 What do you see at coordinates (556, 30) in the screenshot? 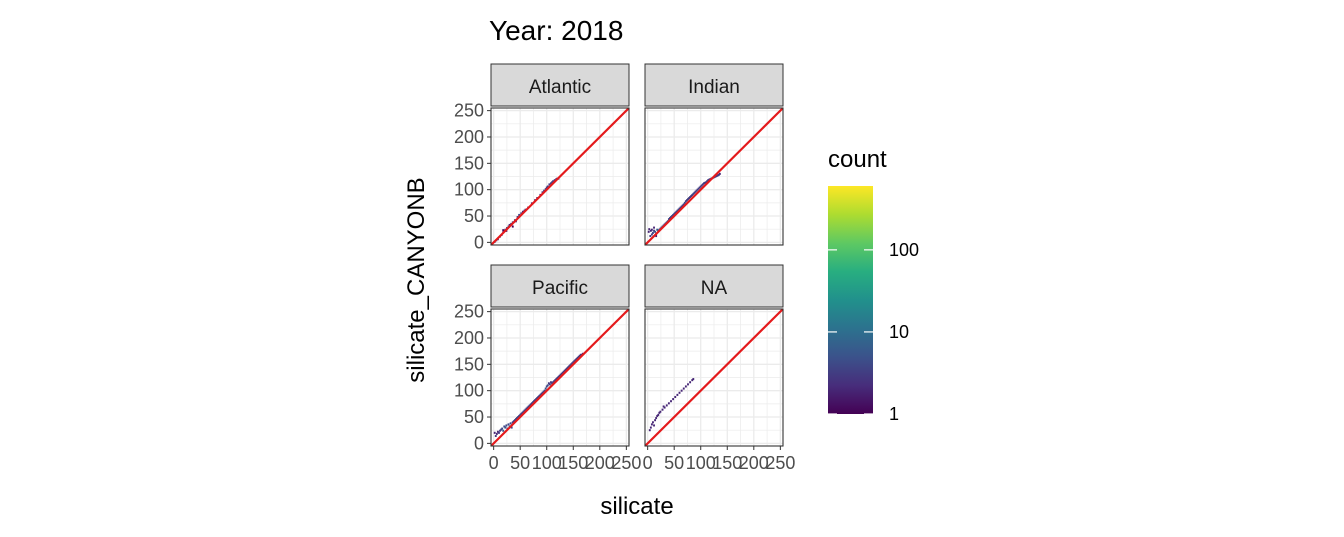
I see `chart-title: Year: 2018` at bounding box center [556, 30].